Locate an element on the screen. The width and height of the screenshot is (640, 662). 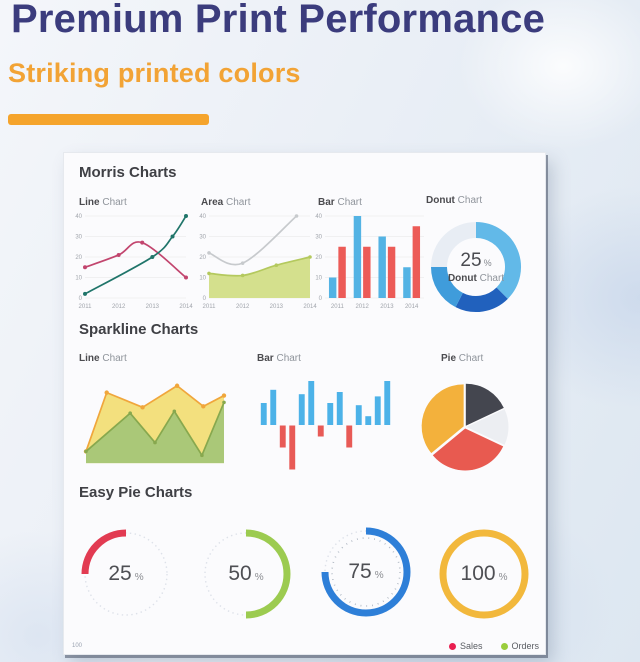
donut-center-label: Donut Chart is located at coordinates (476, 278).